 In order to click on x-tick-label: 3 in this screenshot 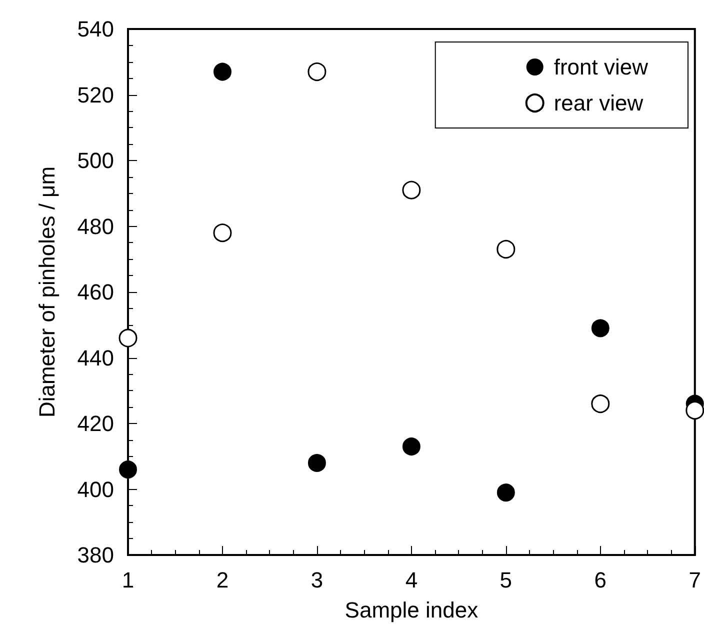, I will do `click(317, 580)`.